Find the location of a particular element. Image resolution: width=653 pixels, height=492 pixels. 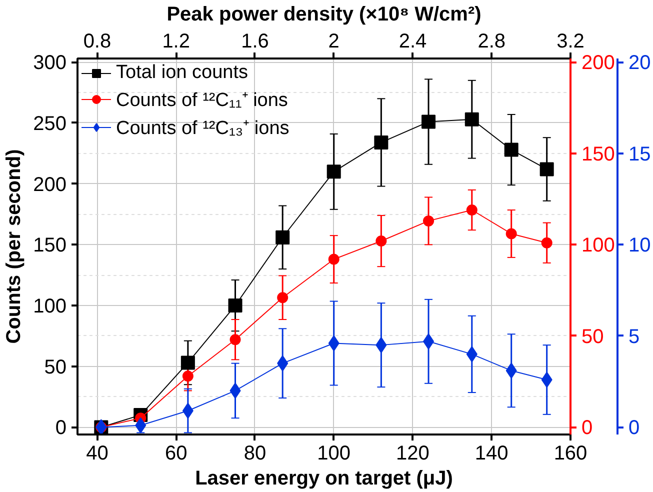

x2-axis-title: Peak power density (×10⁸ W/cm²) is located at coordinates (324, 15).